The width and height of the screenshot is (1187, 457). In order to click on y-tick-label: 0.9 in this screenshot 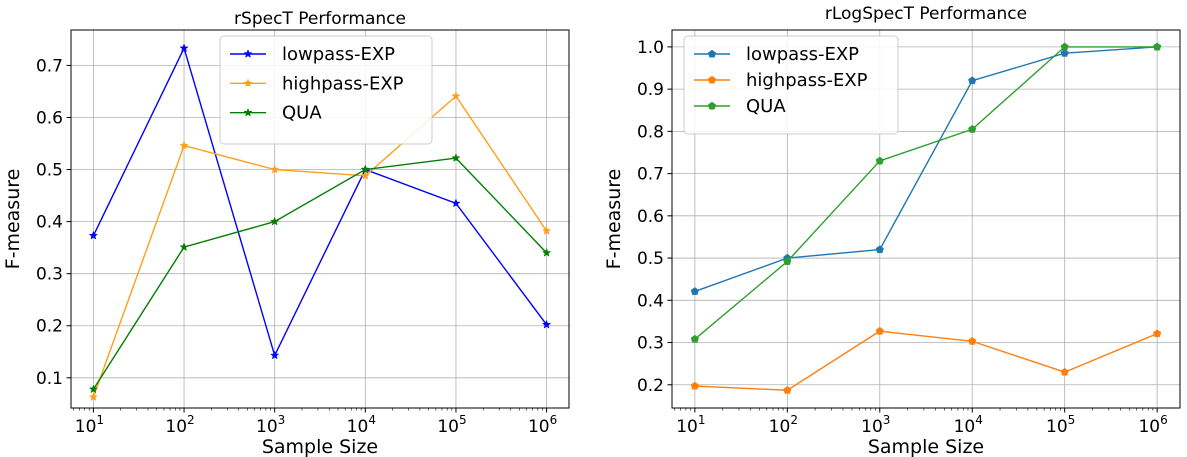, I will do `click(650, 90)`.